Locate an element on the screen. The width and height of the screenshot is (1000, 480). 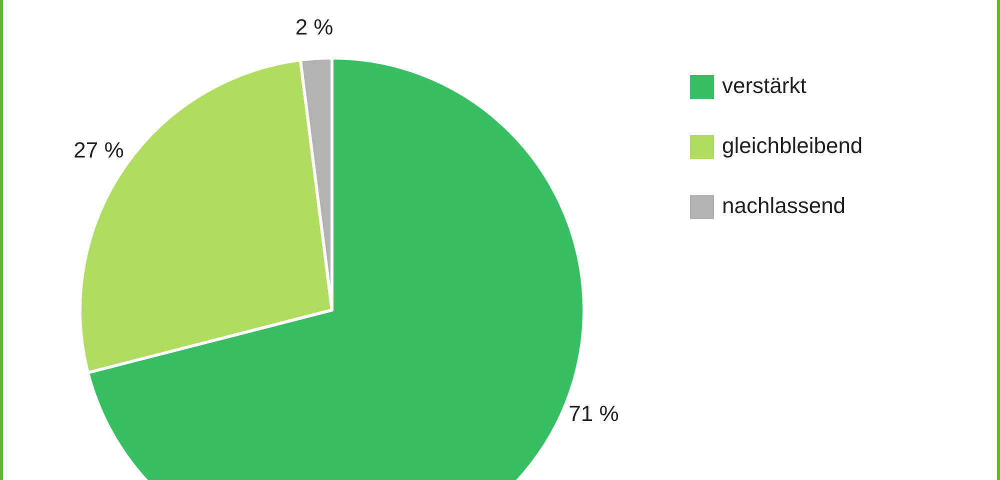
legend-label: verstärkt is located at coordinates (764, 85).